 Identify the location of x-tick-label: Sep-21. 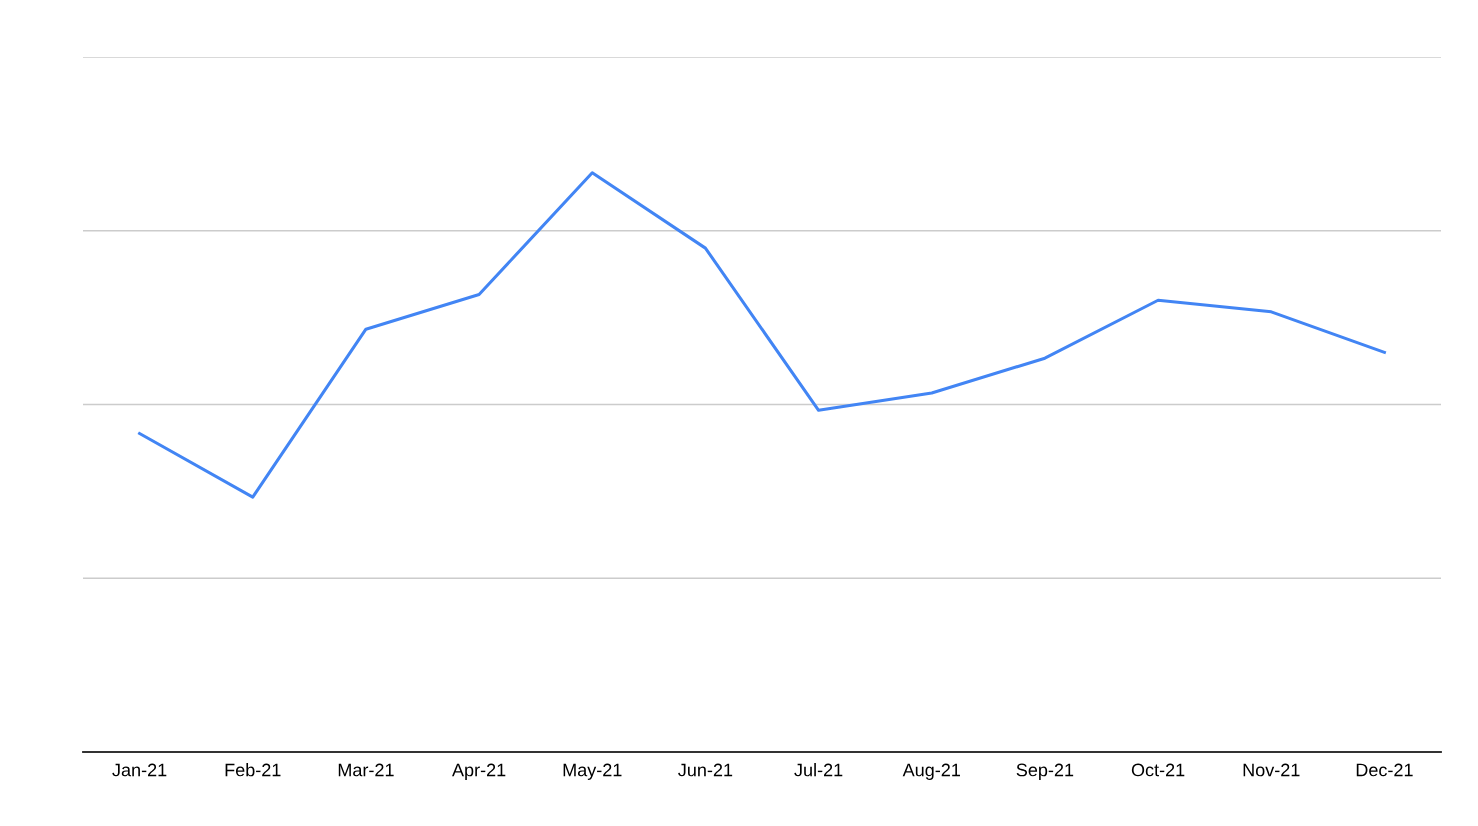
(1045, 771).